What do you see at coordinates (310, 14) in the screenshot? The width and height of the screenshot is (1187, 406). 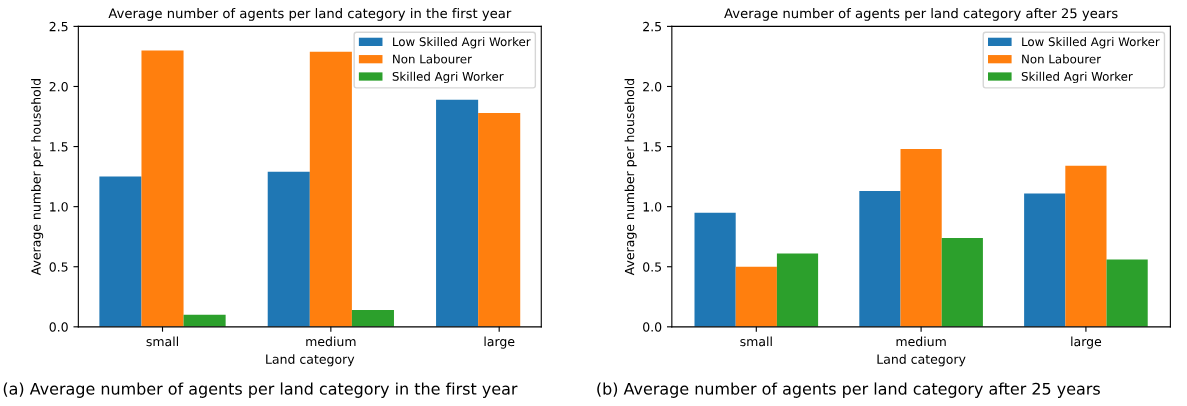 I see `chart-title: Average number of agents per land category in the first year` at bounding box center [310, 14].